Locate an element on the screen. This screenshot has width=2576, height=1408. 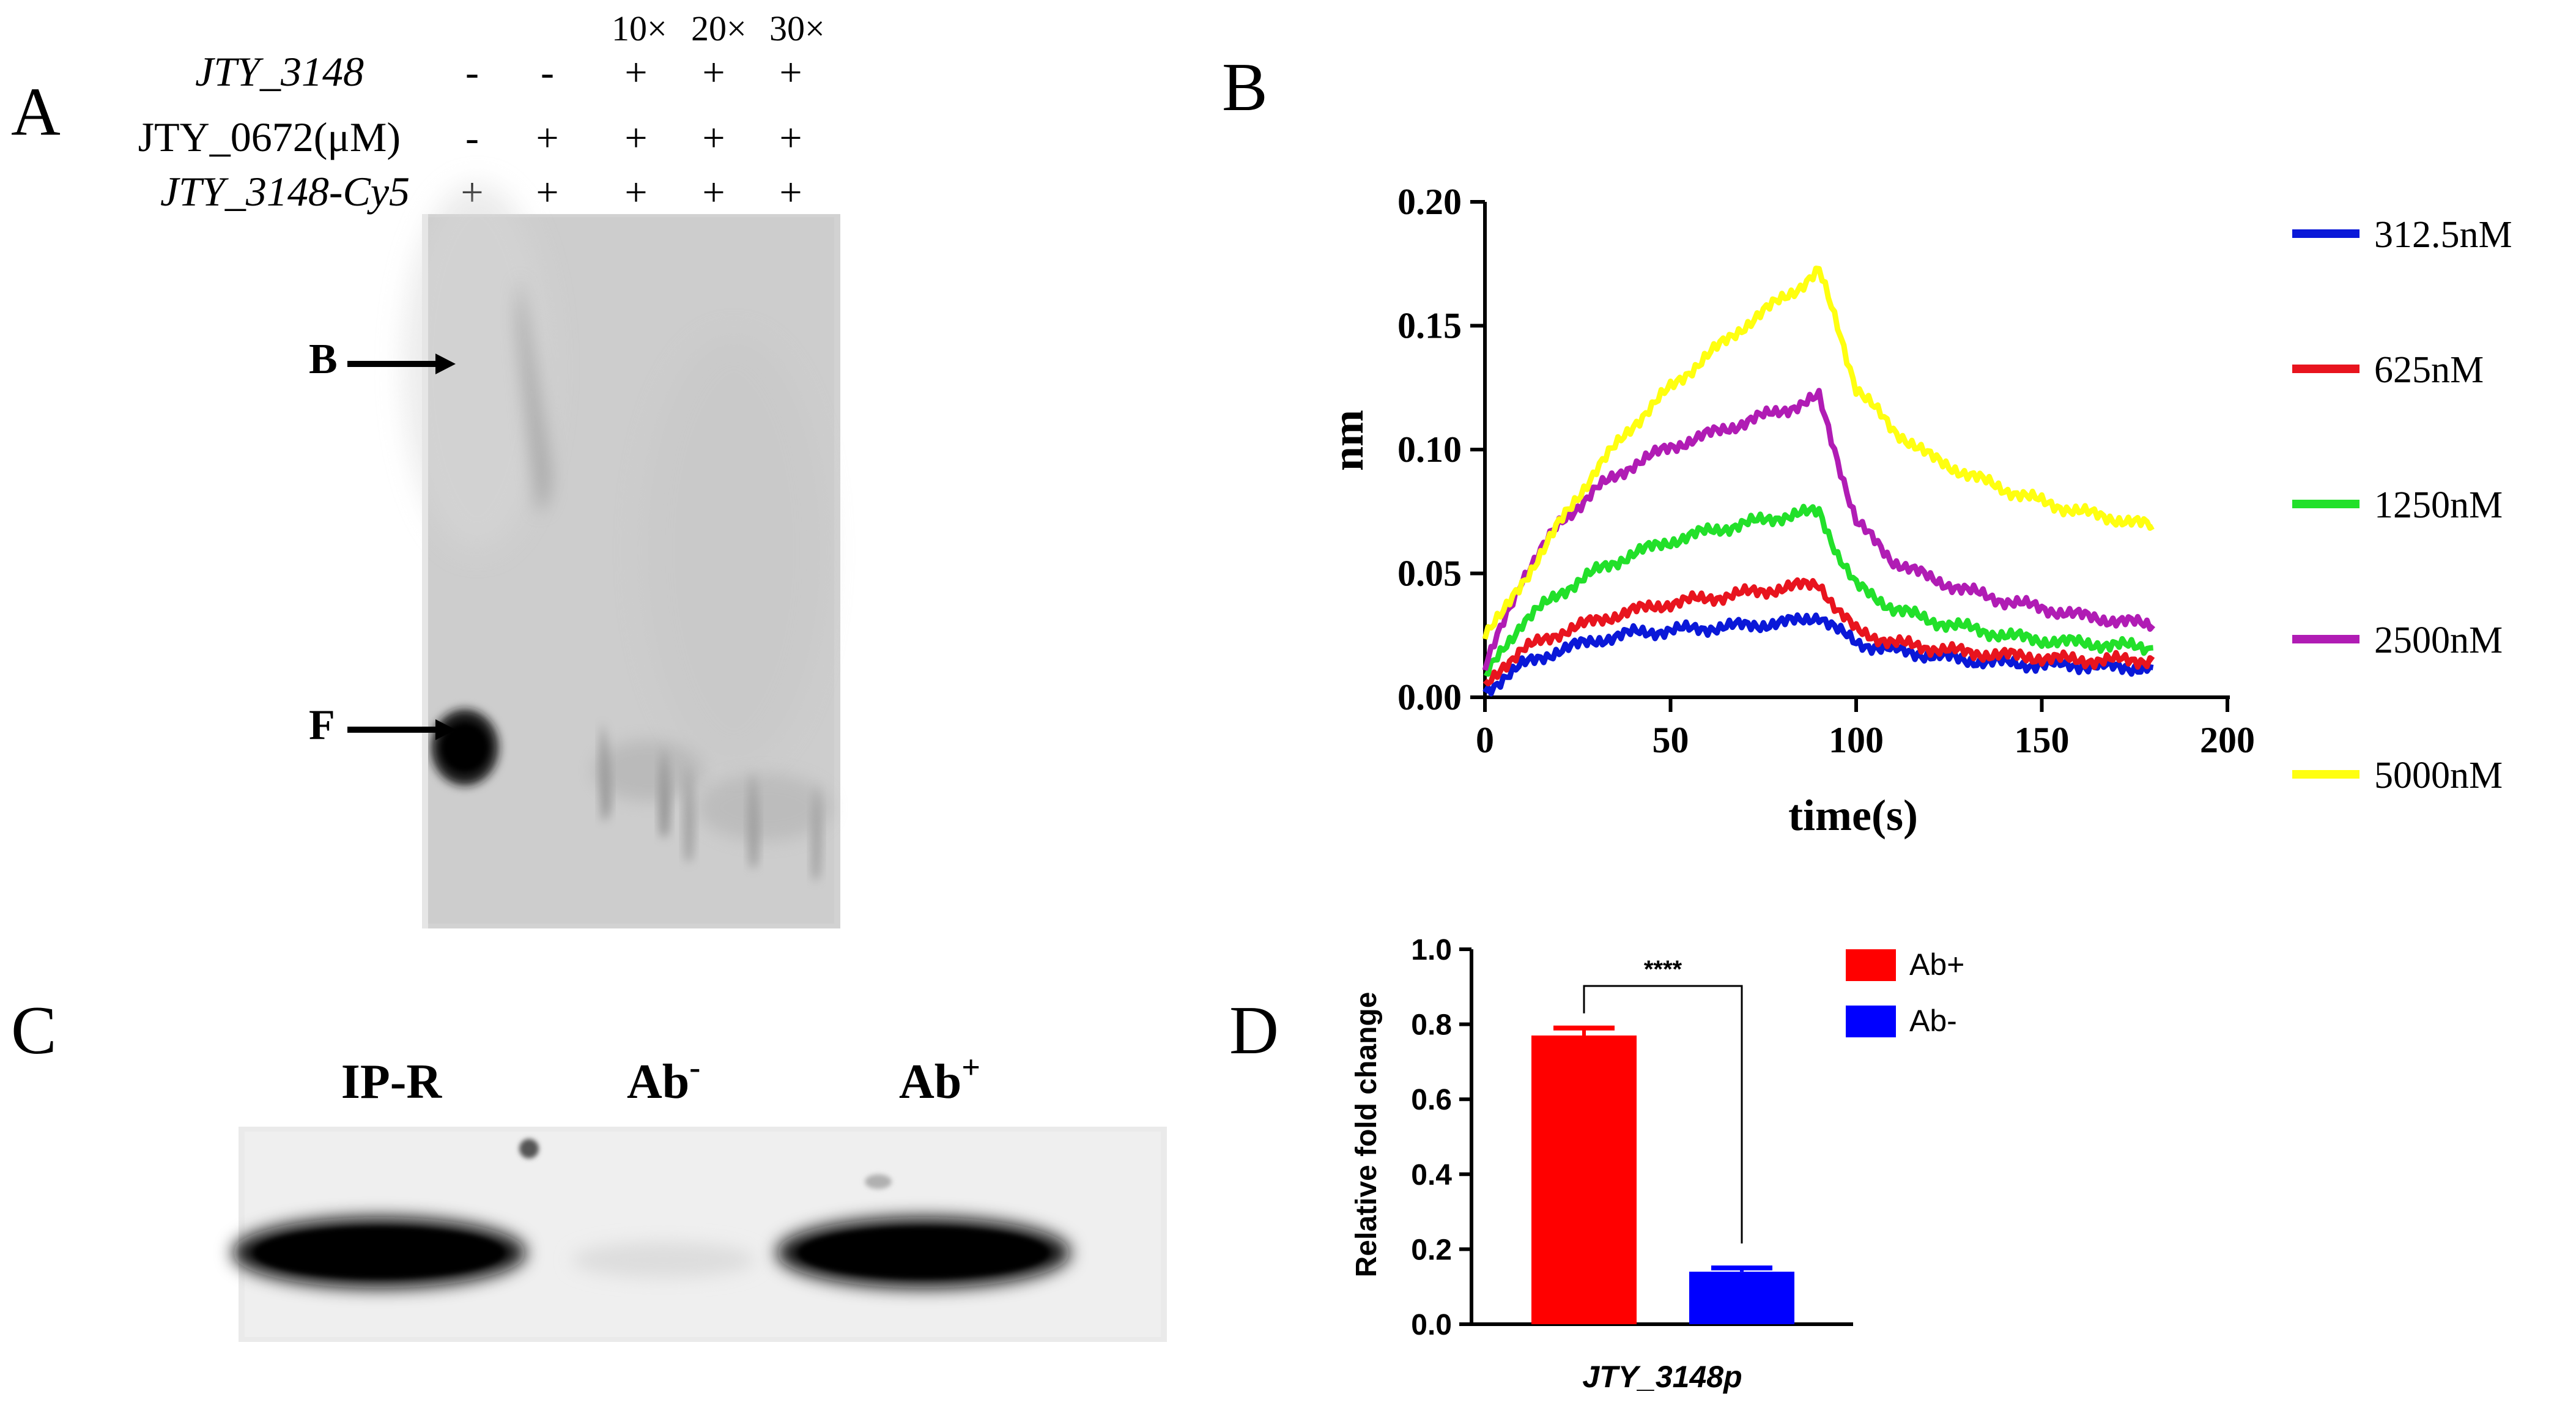
y-tick-label: 0.15 is located at coordinates (1429, 326).